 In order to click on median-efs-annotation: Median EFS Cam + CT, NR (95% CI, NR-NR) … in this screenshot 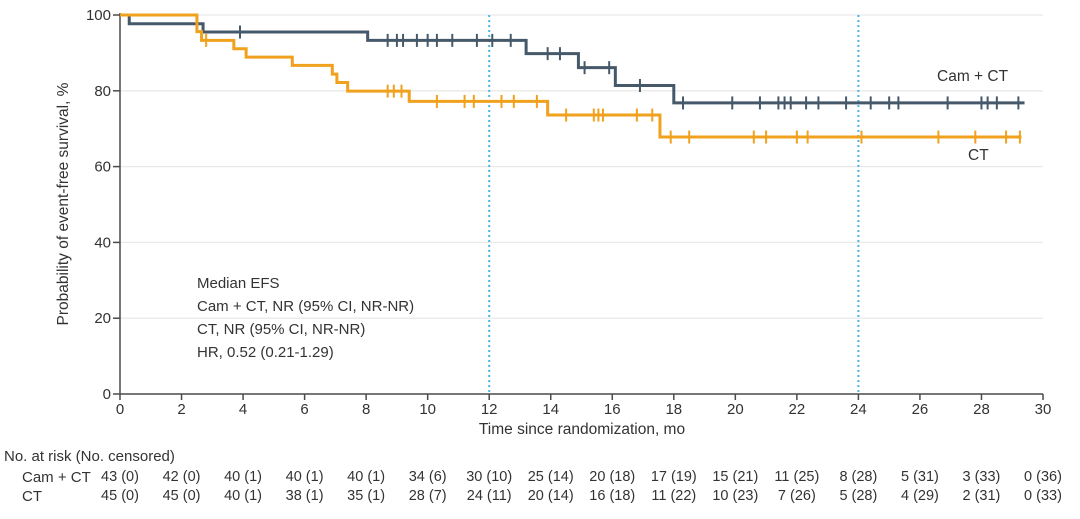, I will do `click(305, 318)`.